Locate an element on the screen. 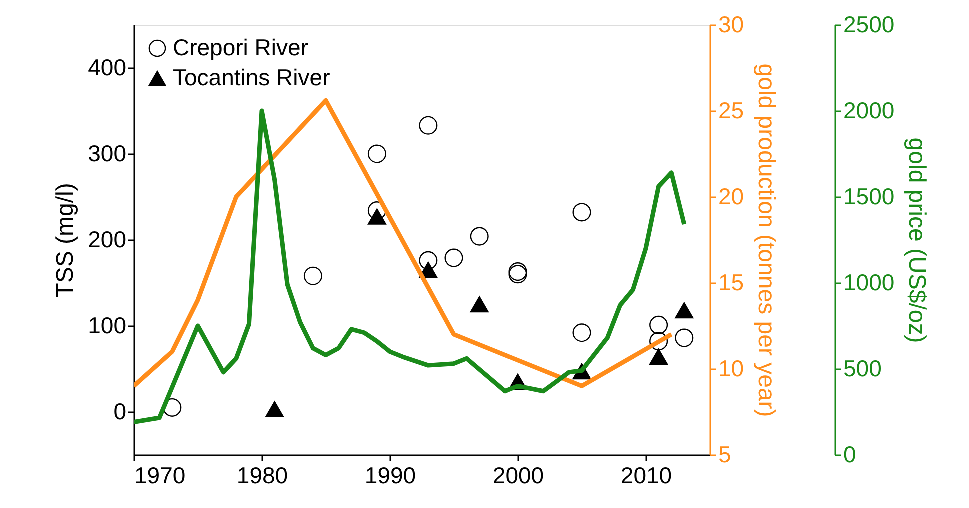 This screenshot has width=969, height=508. y2-tick-label: 25 is located at coordinates (731, 111).